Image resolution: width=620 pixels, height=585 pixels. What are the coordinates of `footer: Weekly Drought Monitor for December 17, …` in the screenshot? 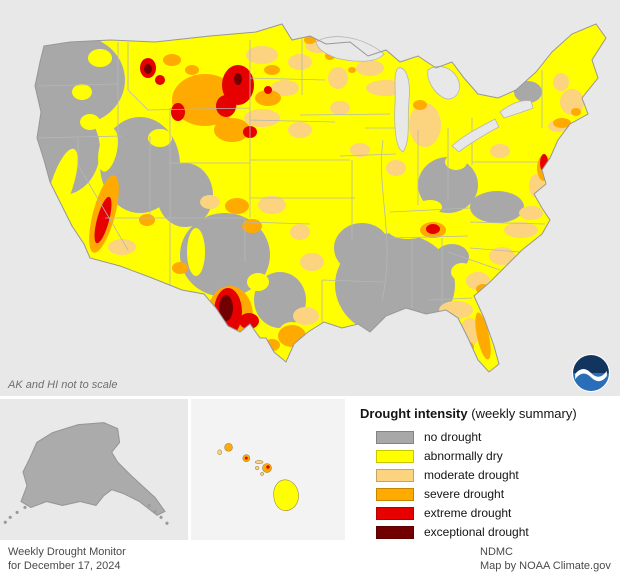 It's located at (310, 562).